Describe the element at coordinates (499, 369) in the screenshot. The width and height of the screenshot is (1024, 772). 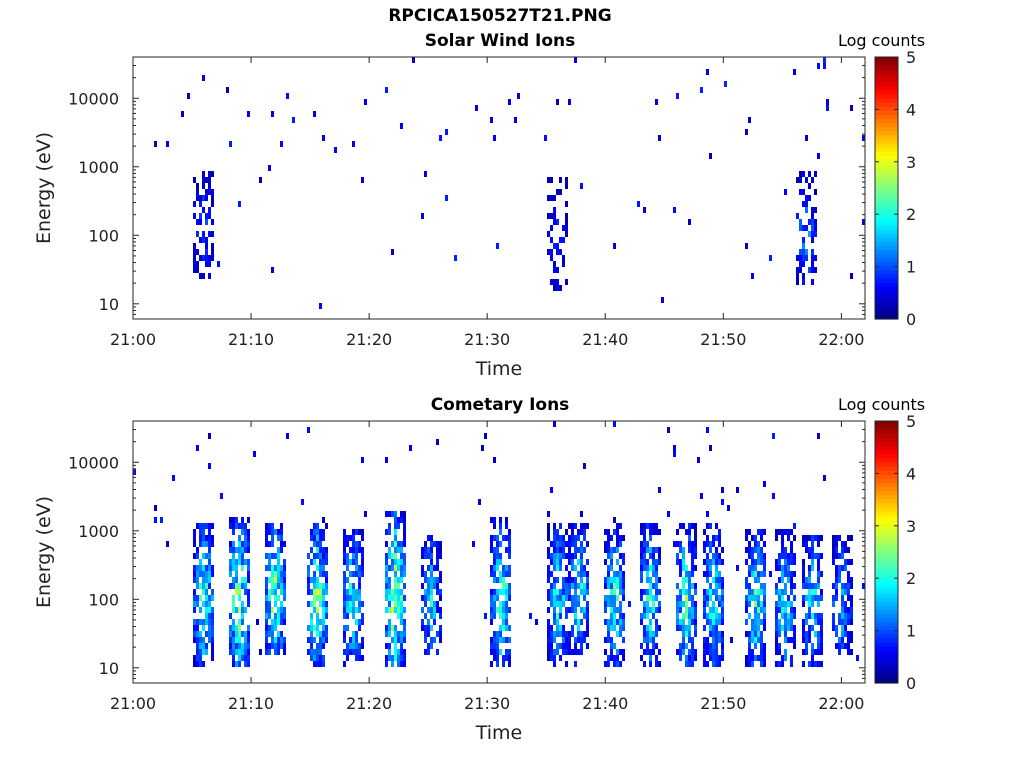
I see `x-axis-label: Time` at that location.